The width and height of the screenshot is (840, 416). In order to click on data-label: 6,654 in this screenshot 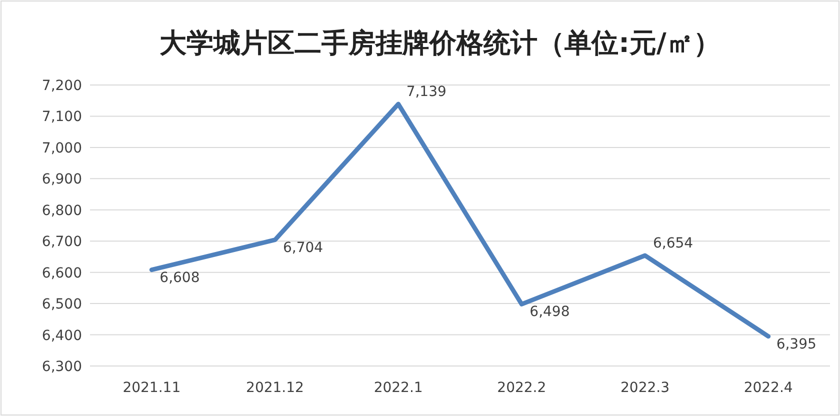, I will do `click(673, 243)`.